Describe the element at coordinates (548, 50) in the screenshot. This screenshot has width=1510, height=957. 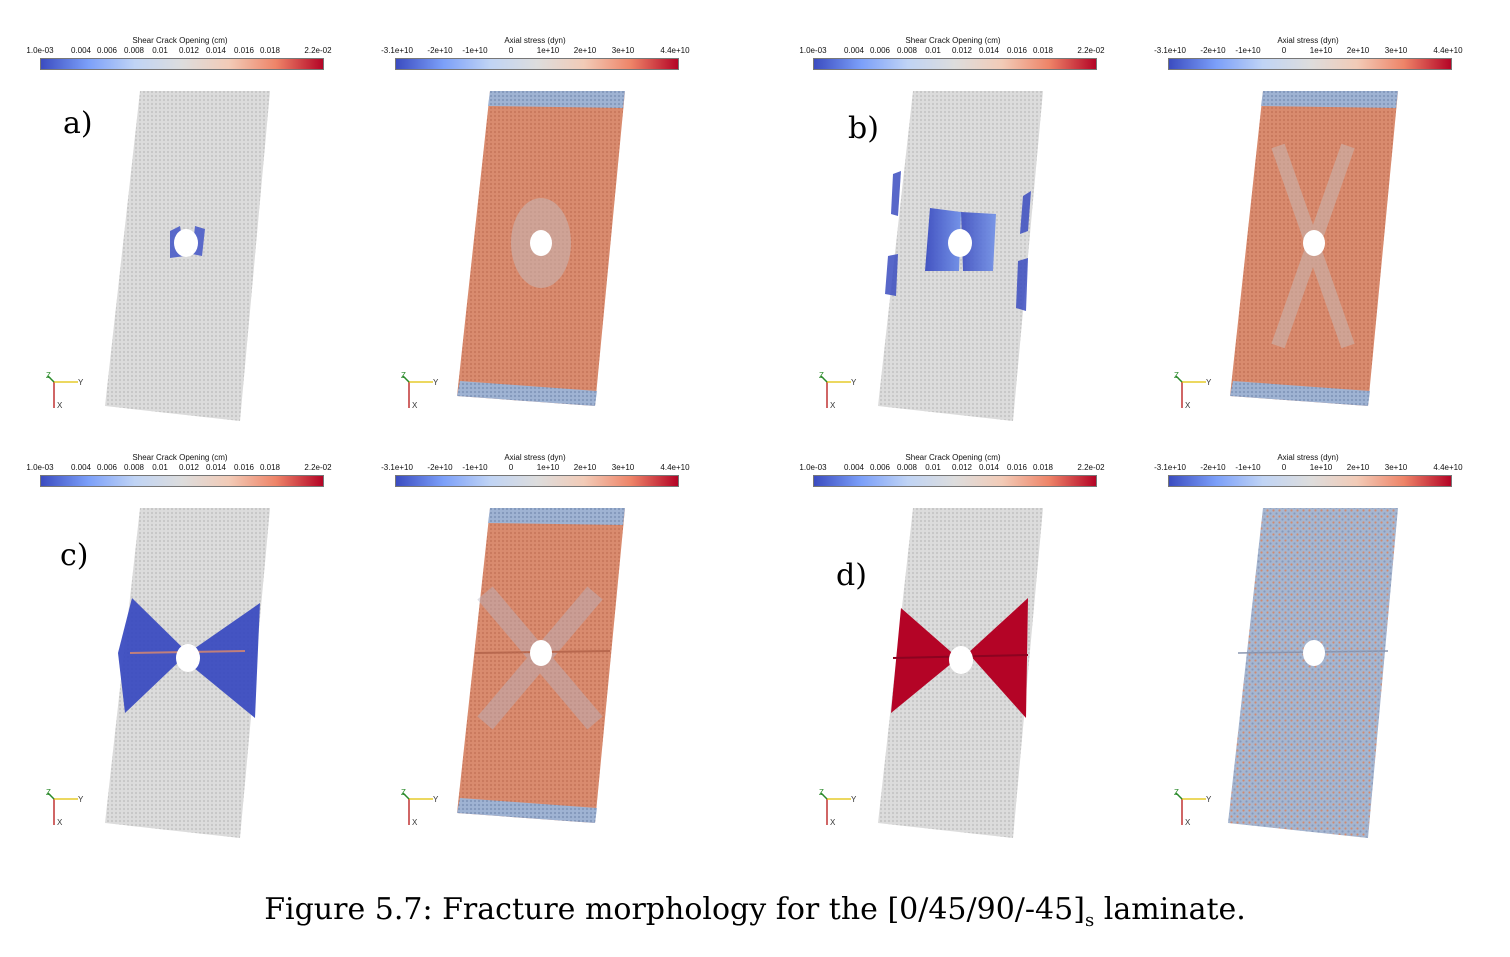
I see `tick-label: 1e+10` at that location.